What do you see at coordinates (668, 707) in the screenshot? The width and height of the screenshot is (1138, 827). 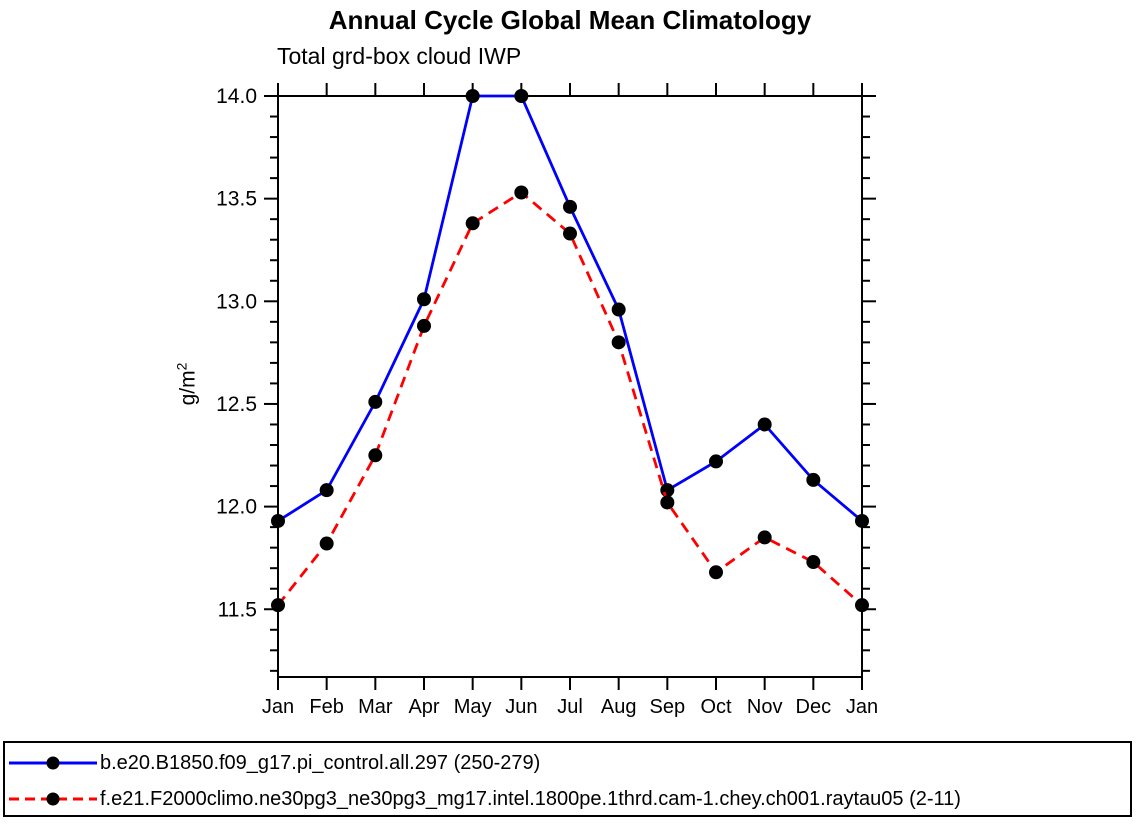 I see `x-tick-label: Sep` at bounding box center [668, 707].